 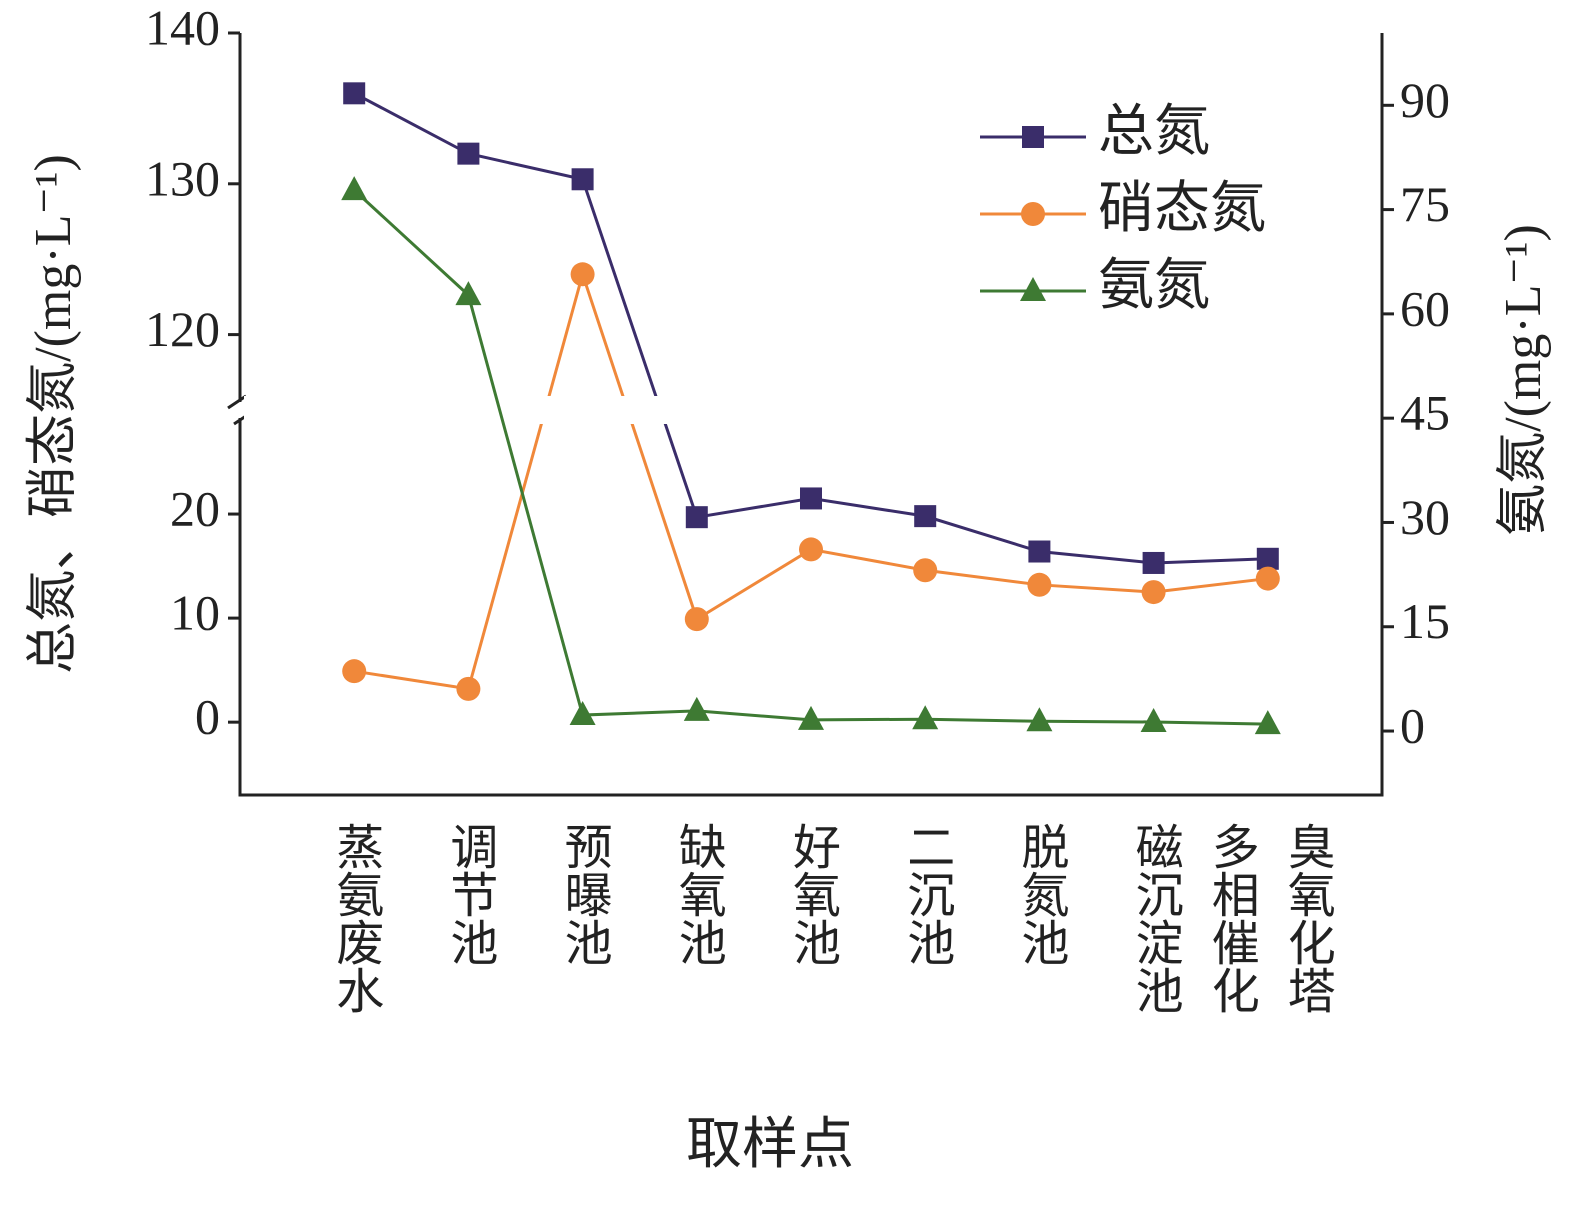 What do you see at coordinates (182, 27) in the screenshot?
I see `y-tick-label: 140` at bounding box center [182, 27].